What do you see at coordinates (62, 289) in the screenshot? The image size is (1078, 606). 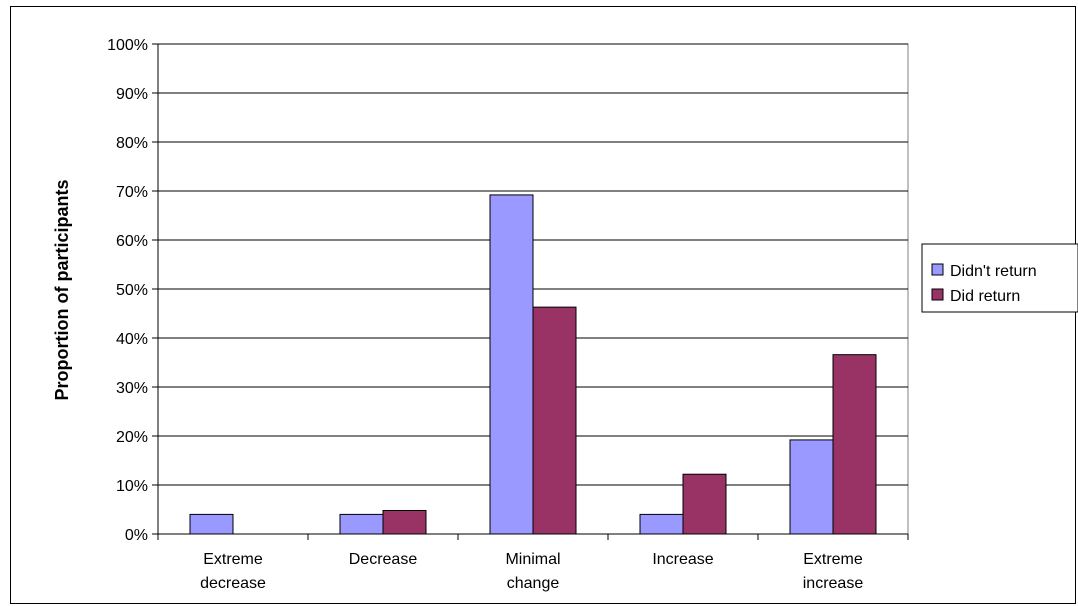 I see `y-axis-label: Proportion of participants` at bounding box center [62, 289].